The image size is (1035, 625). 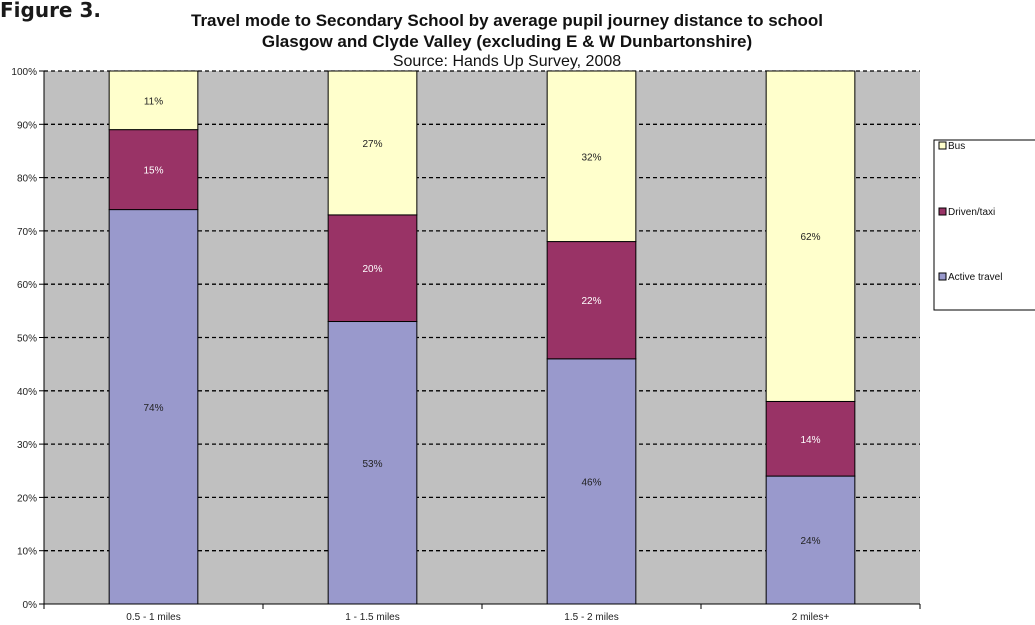 I want to click on y-tick-label: 90%, so click(x=27, y=125).